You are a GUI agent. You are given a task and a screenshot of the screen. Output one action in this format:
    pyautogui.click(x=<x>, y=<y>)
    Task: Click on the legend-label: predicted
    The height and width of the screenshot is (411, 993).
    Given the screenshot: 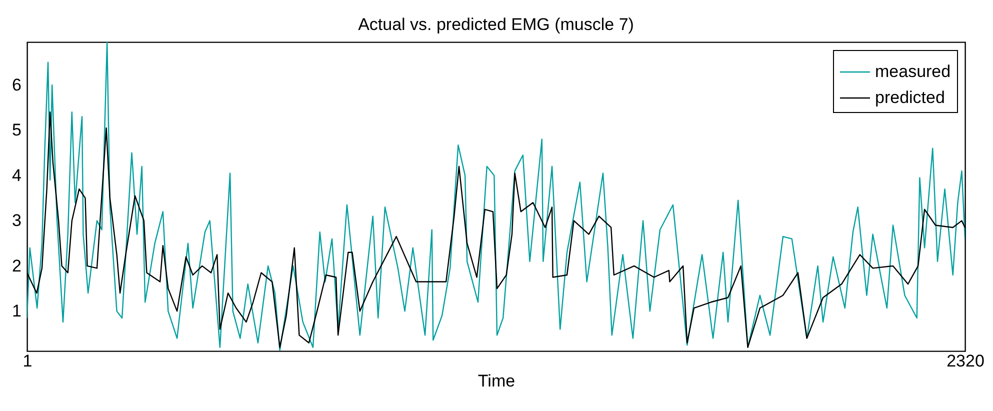 What is the action you would take?
    pyautogui.click(x=910, y=97)
    